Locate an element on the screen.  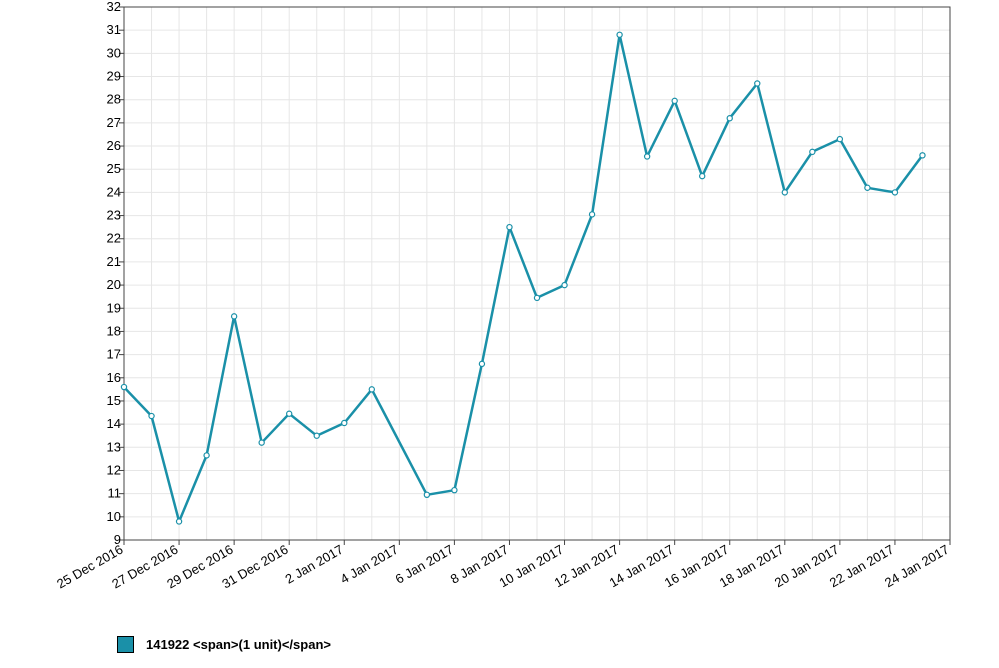
y-tick-label: 32 is located at coordinates (114, 7).